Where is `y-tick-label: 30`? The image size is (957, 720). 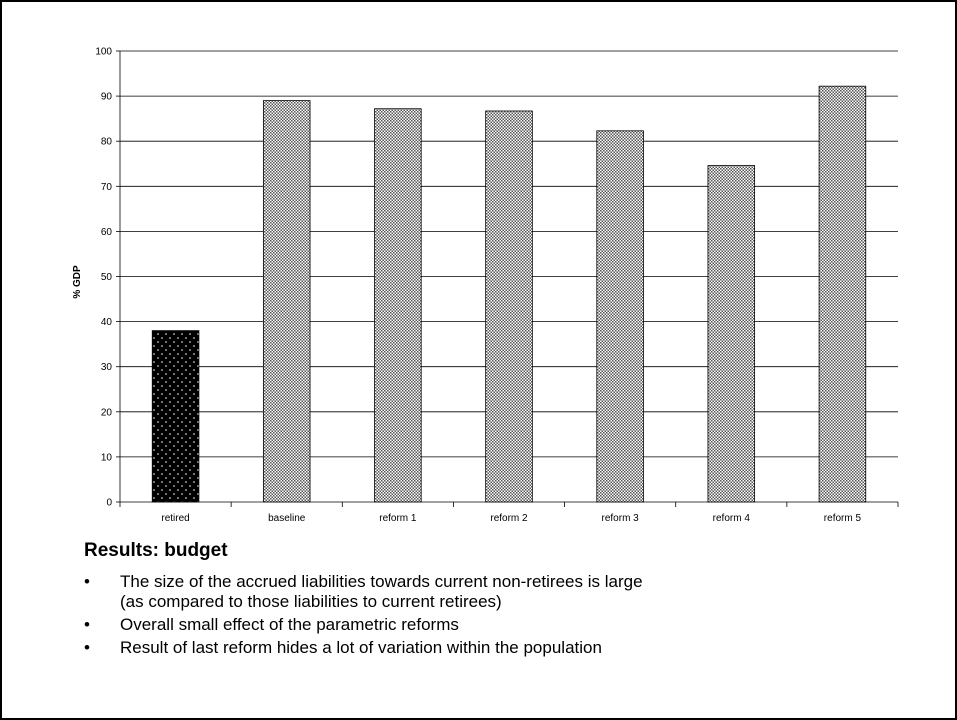
y-tick-label: 30 is located at coordinates (107, 367).